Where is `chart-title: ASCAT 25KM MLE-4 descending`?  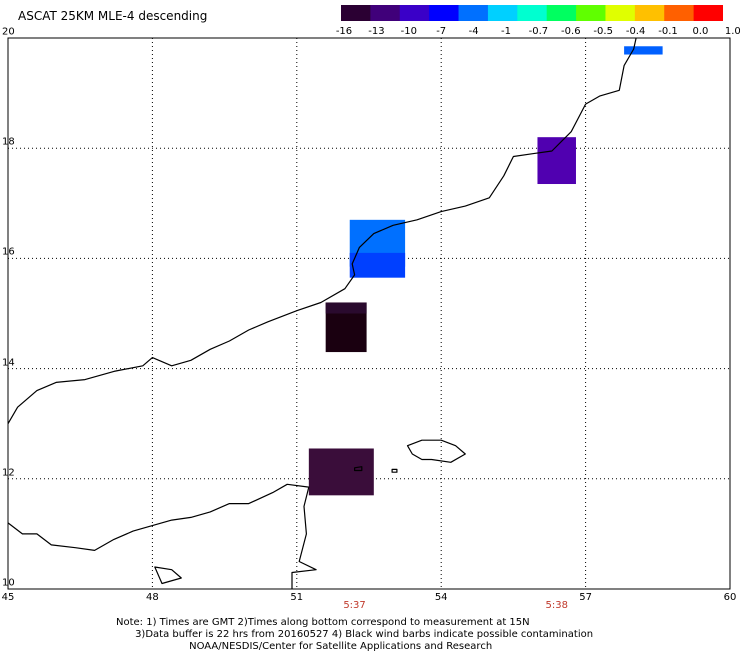 chart-title: ASCAT 25KM MLE-4 descending is located at coordinates (113, 16).